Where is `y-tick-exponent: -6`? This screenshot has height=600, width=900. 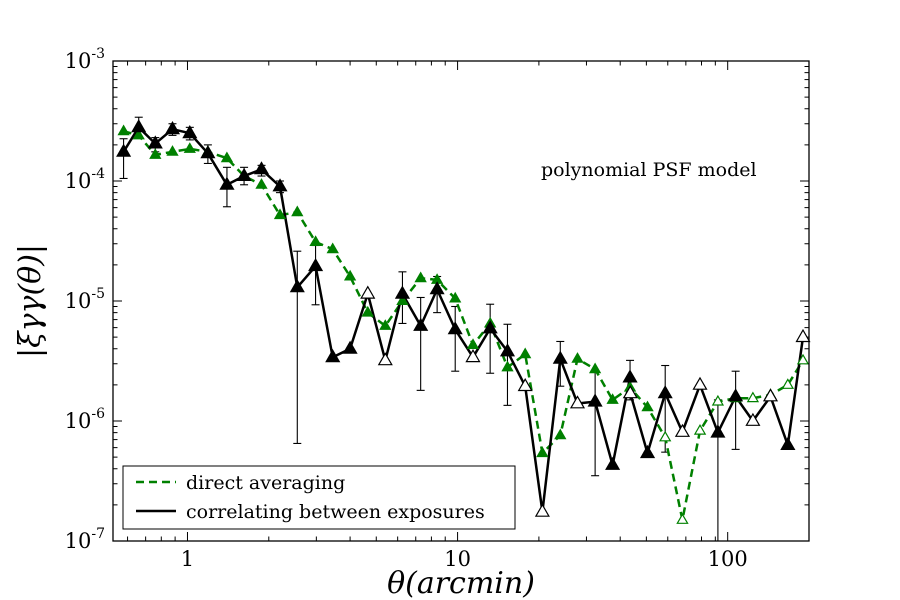
y-tick-exponent: -6 is located at coordinates (98, 414).